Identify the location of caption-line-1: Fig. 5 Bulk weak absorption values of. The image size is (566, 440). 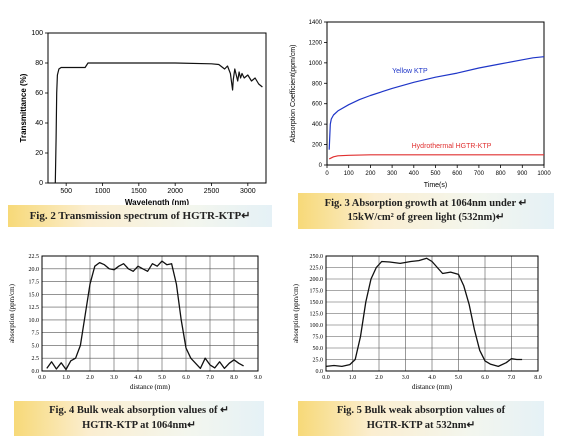
(421, 411).